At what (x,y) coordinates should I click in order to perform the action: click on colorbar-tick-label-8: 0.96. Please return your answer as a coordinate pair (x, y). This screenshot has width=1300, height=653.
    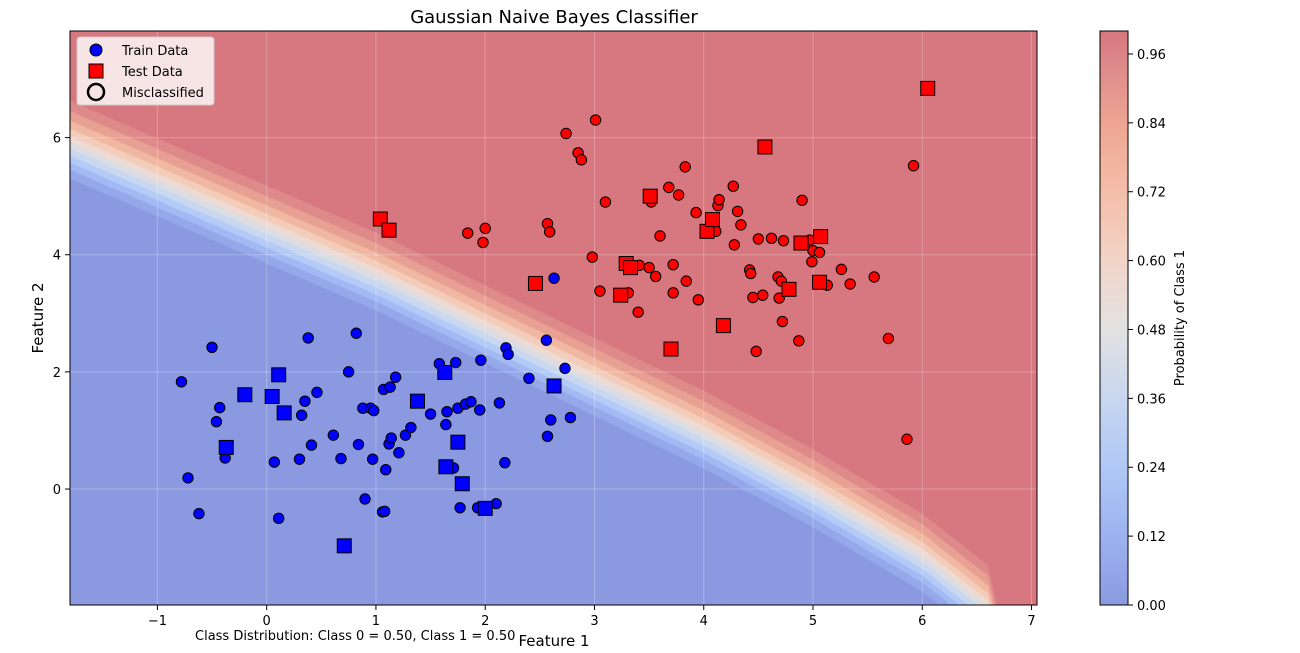
    Looking at the image, I should click on (1151, 55).